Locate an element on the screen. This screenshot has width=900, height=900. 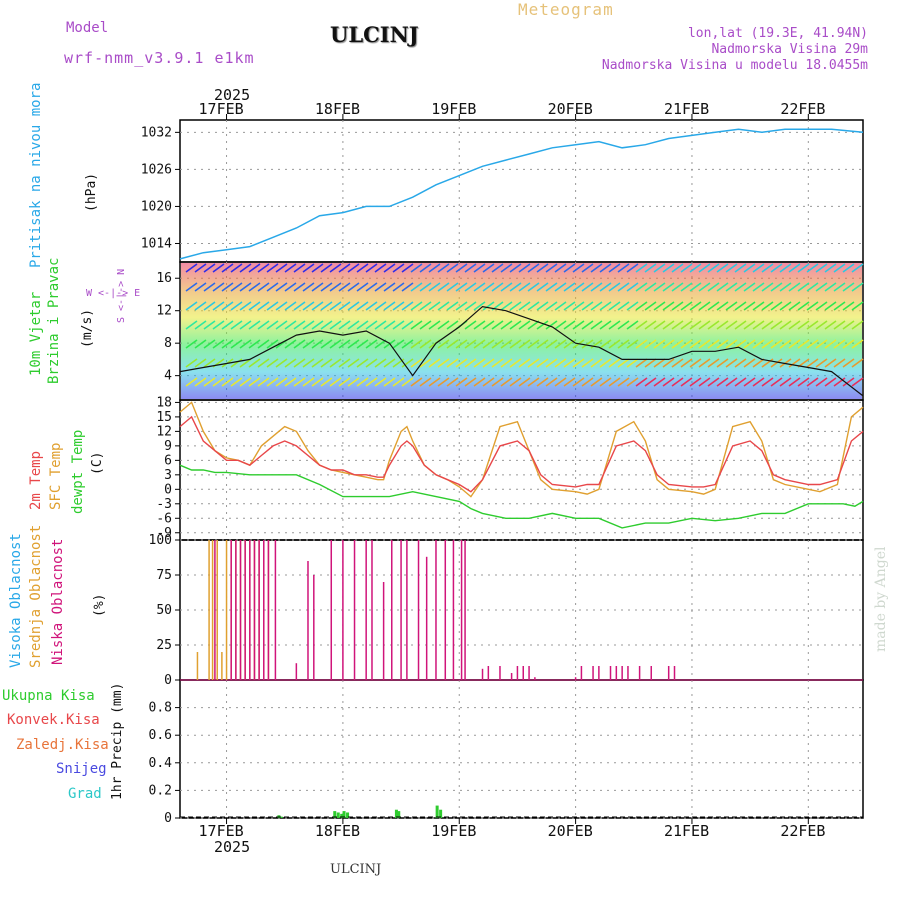
y-tick-label: 18 is located at coordinates (164, 402).